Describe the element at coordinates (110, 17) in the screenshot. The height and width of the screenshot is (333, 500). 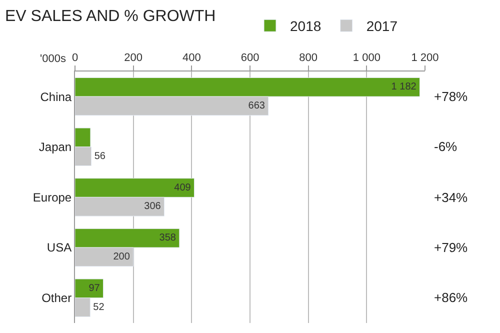
I see `chart-title: EV SALES AND % GROWTH` at that location.